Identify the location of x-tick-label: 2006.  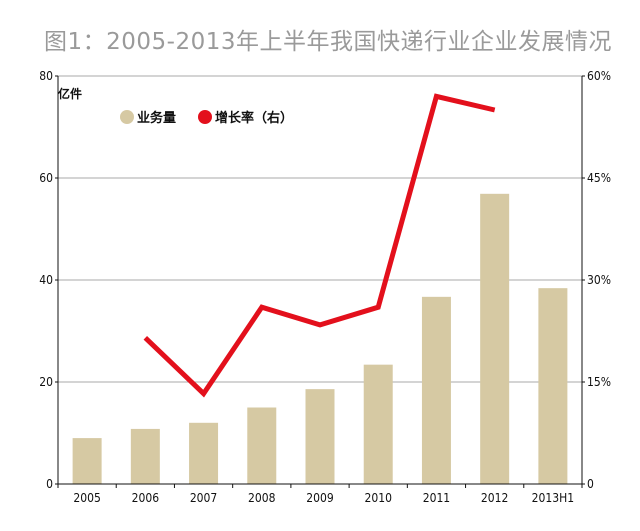
(146, 498).